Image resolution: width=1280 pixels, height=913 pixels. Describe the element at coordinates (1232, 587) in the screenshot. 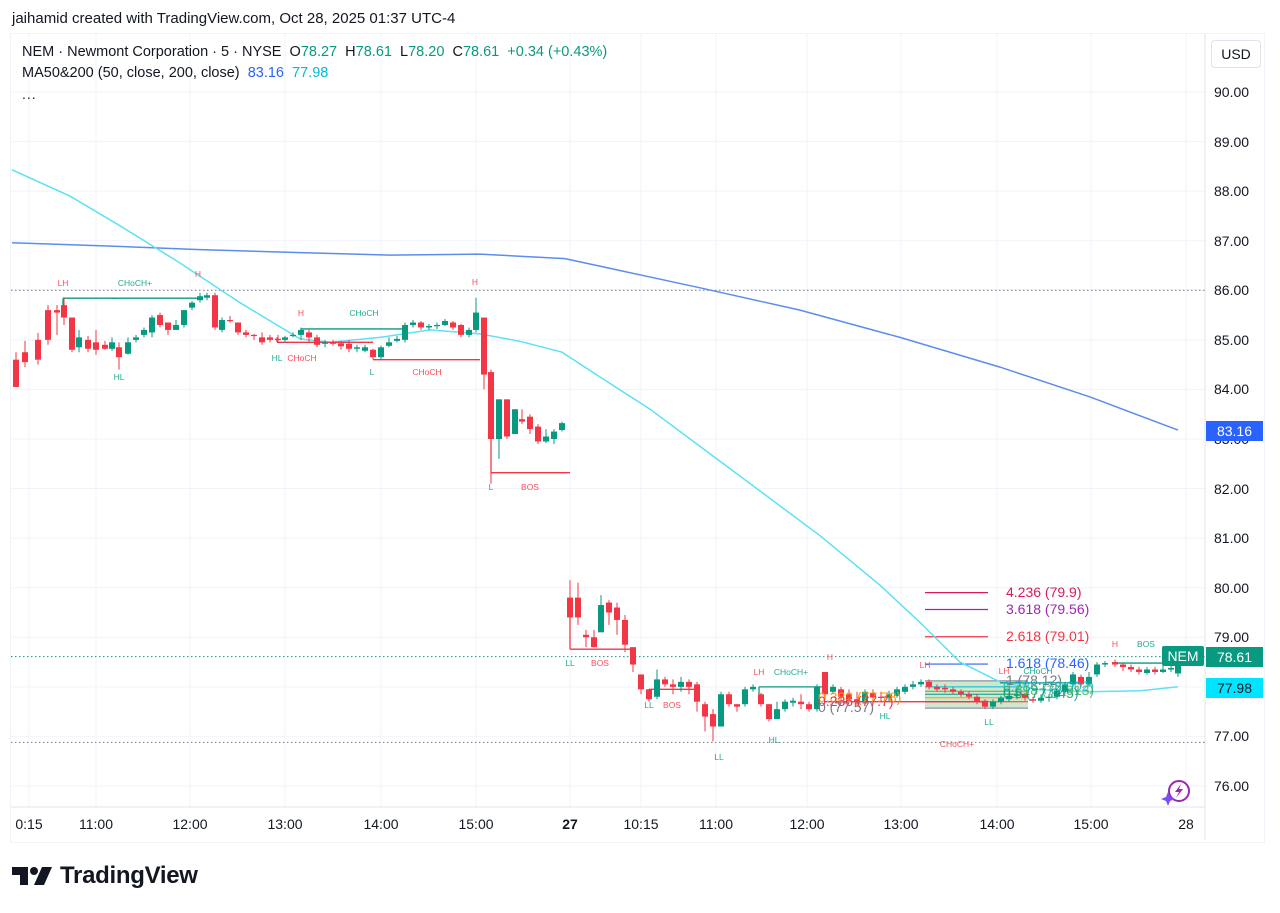

I see `price-tick: 80.00` at that location.